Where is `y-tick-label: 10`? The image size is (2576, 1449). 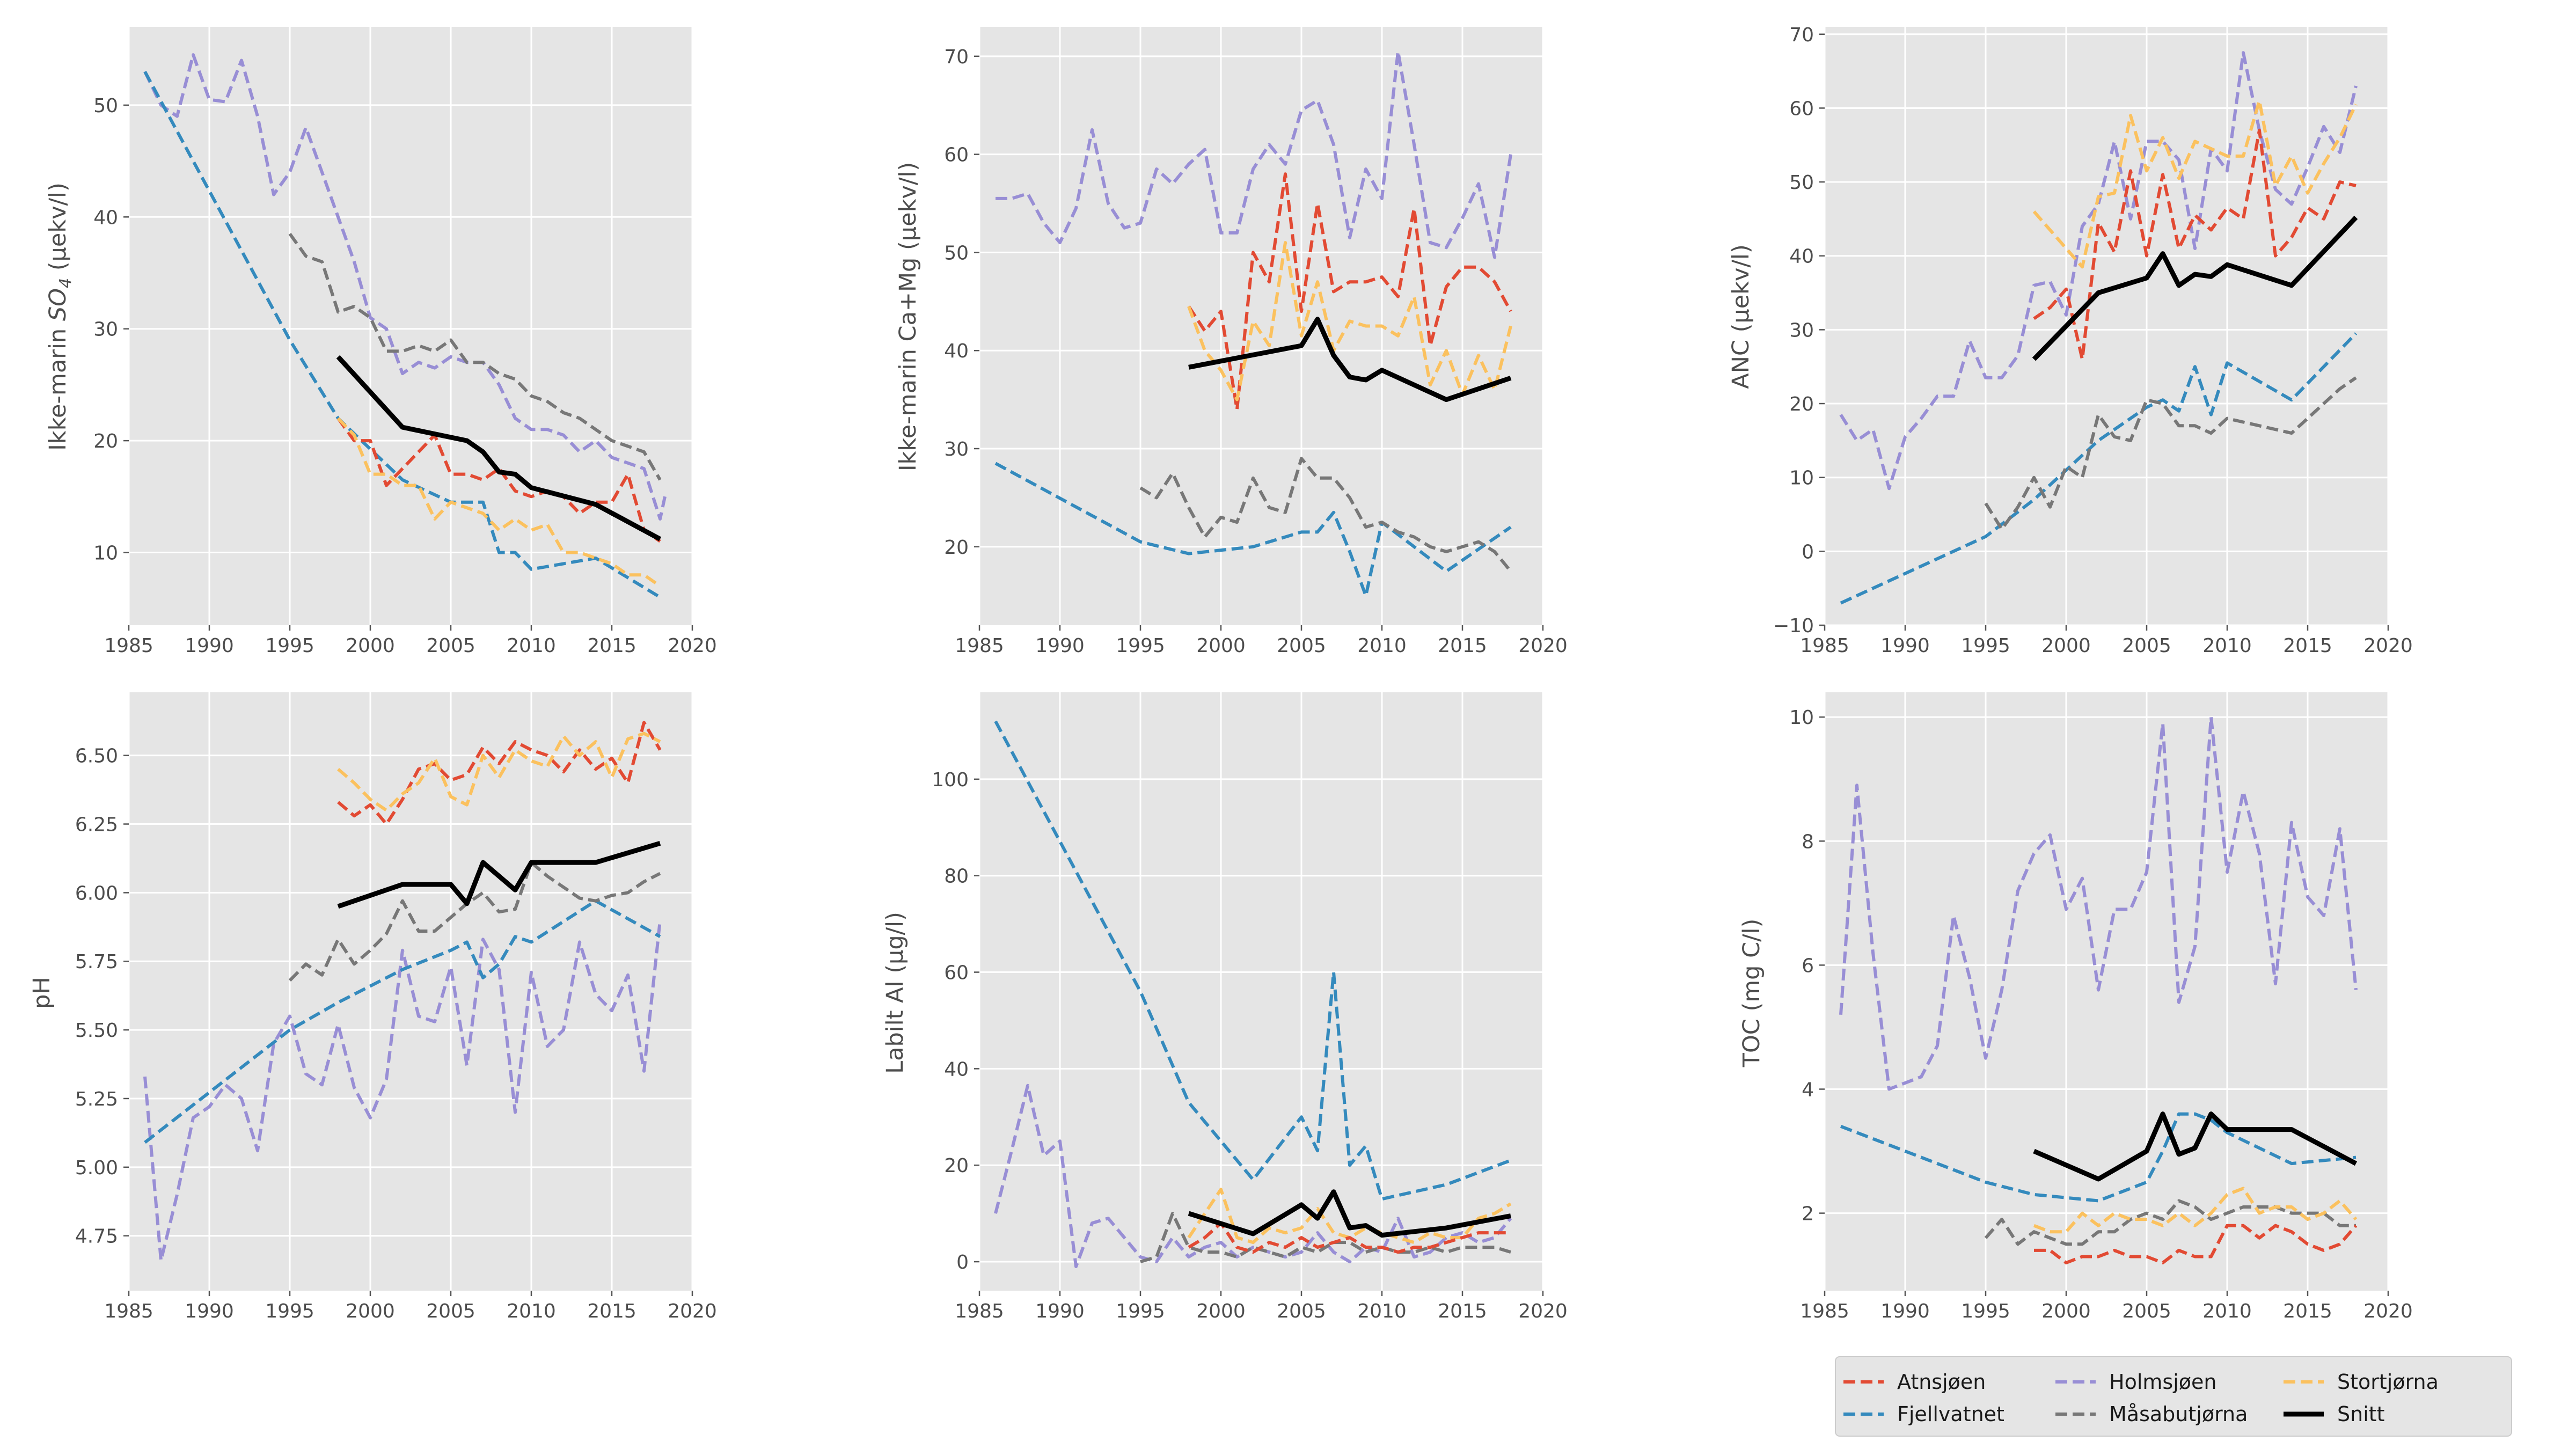 y-tick-label: 10 is located at coordinates (1801, 478).